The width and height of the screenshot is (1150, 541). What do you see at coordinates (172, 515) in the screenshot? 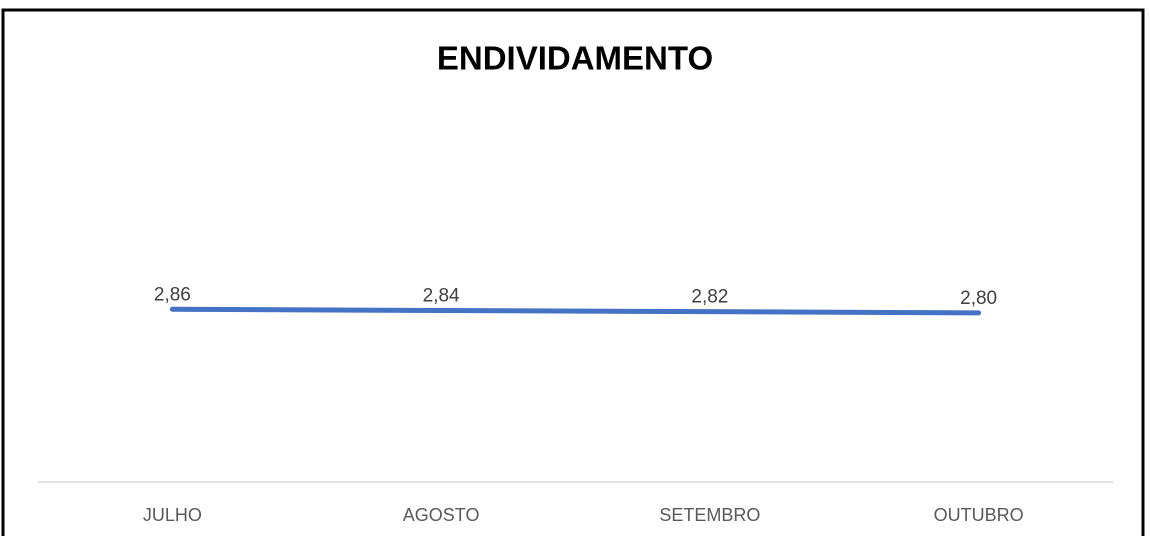
I see `x-tick-label: JULHO` at bounding box center [172, 515].